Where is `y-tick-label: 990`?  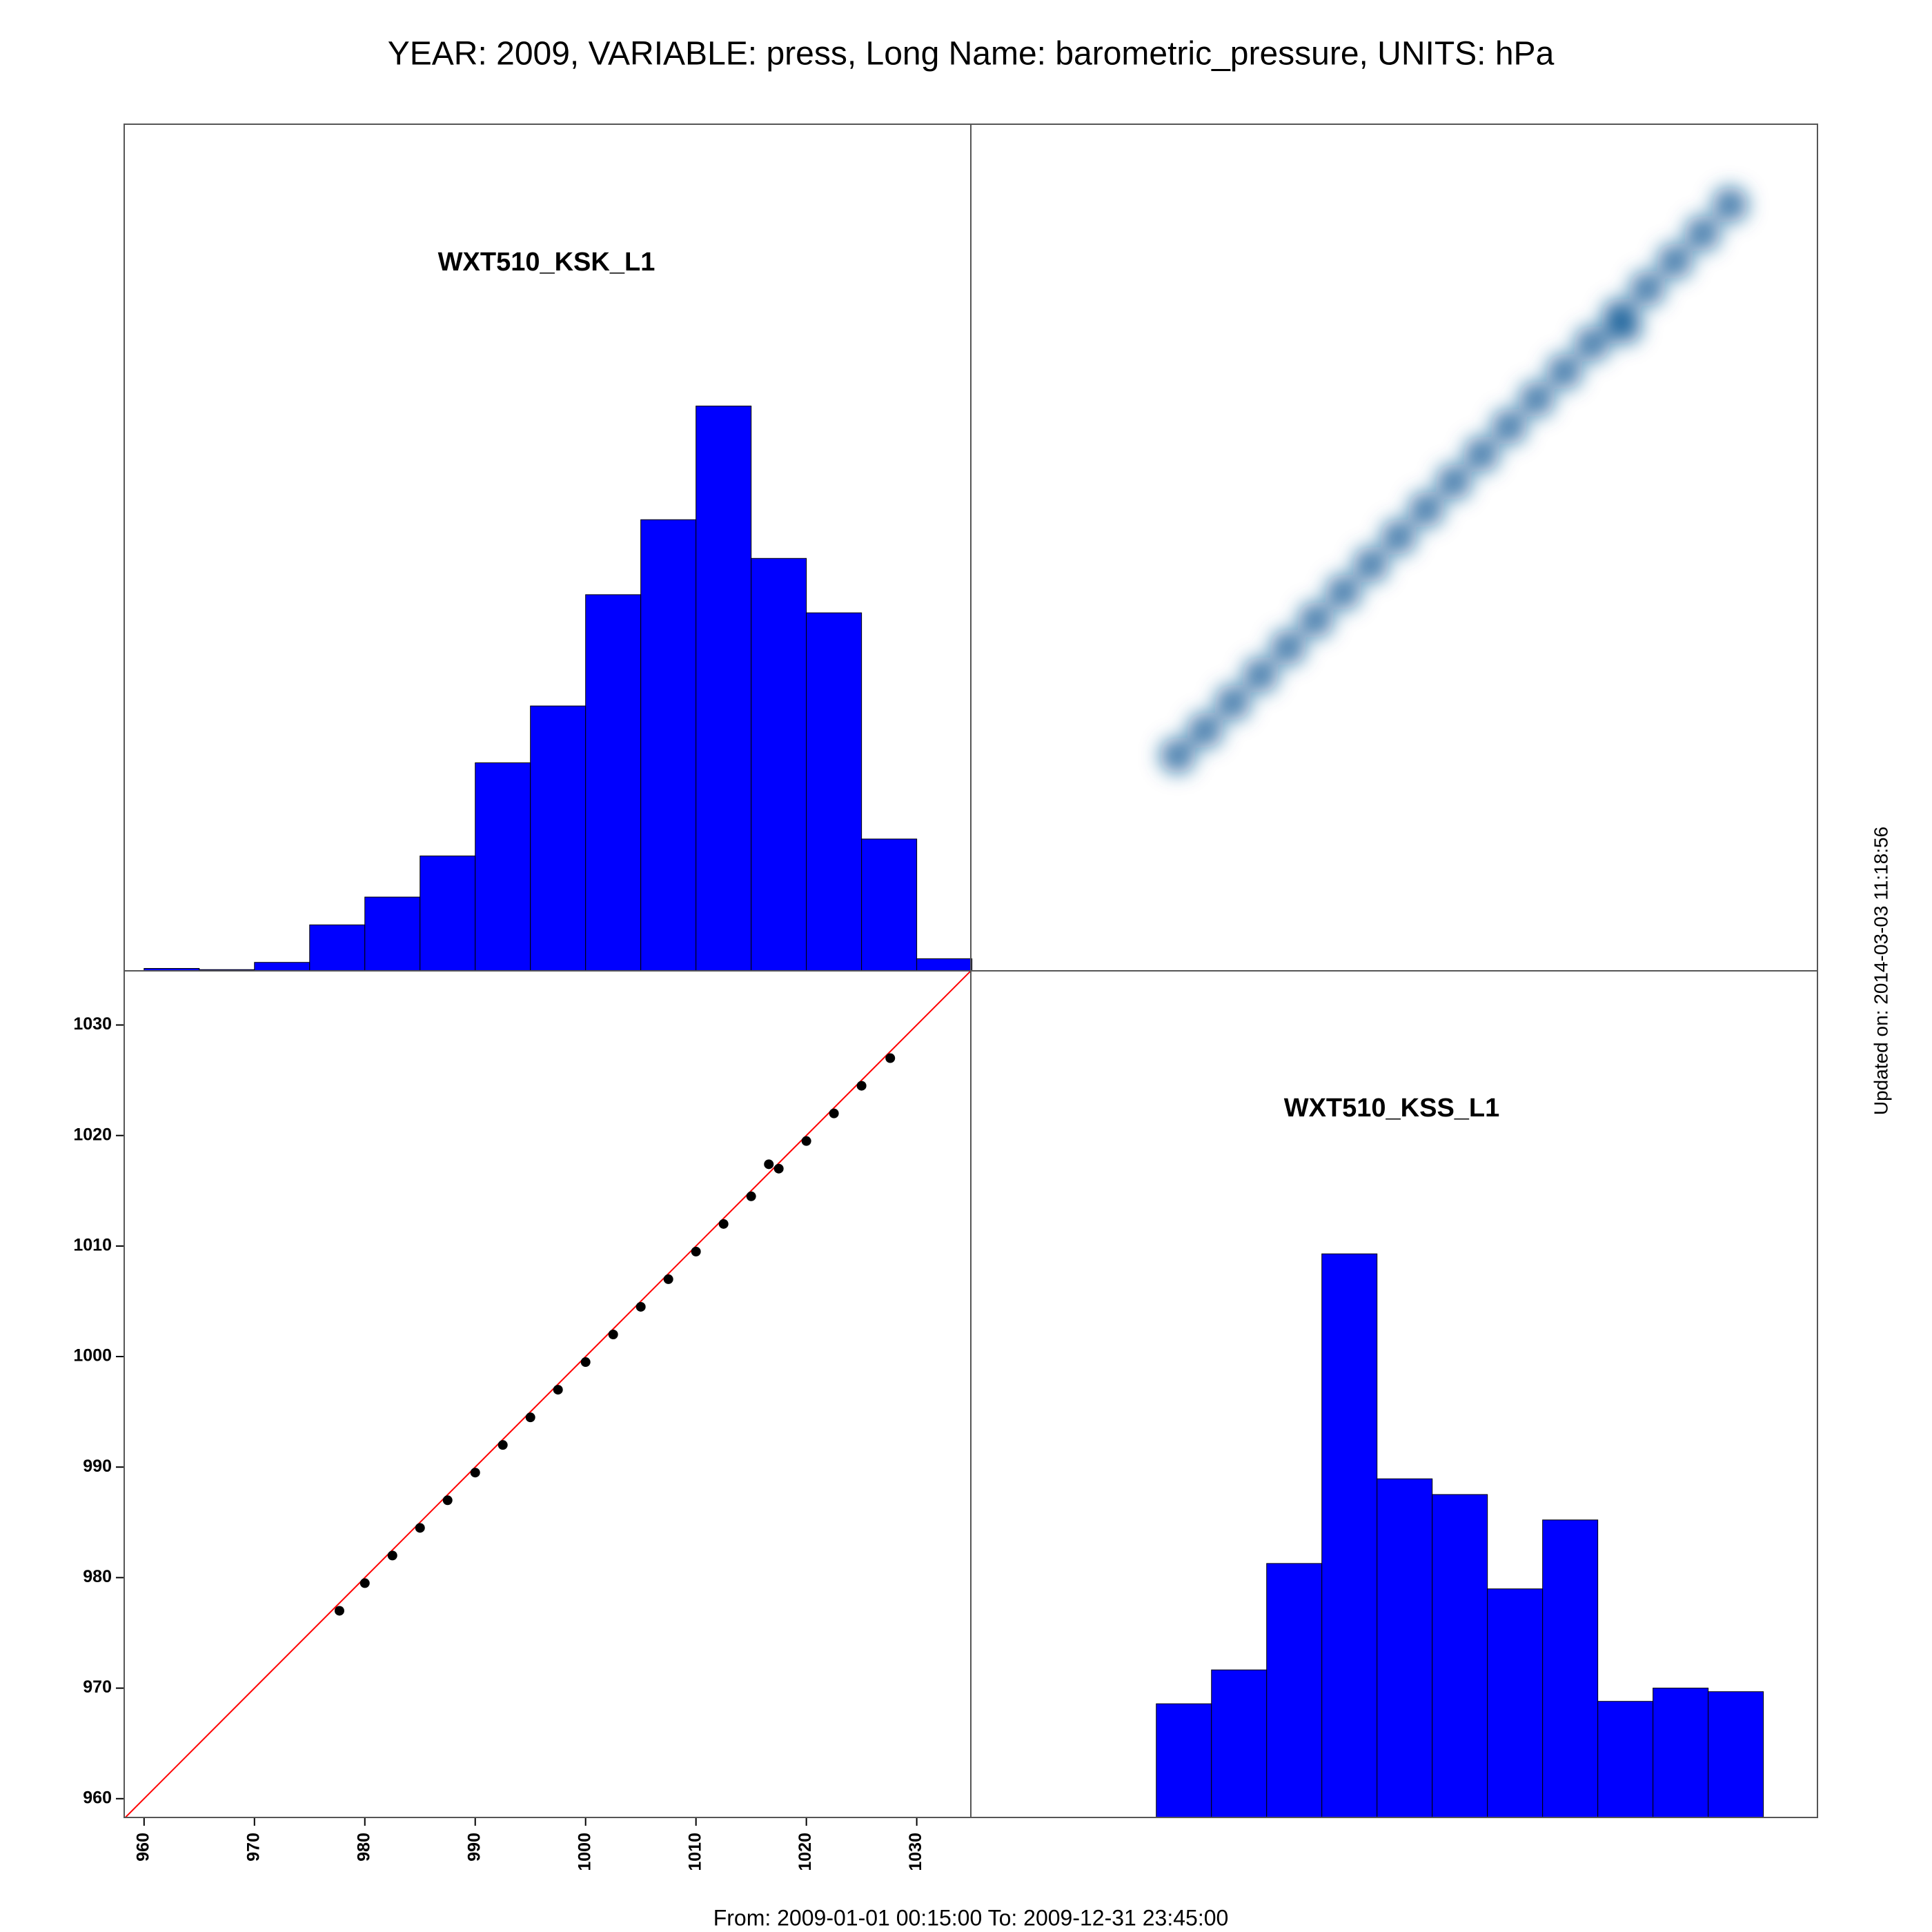
y-tick-label: 990 is located at coordinates (97, 1466).